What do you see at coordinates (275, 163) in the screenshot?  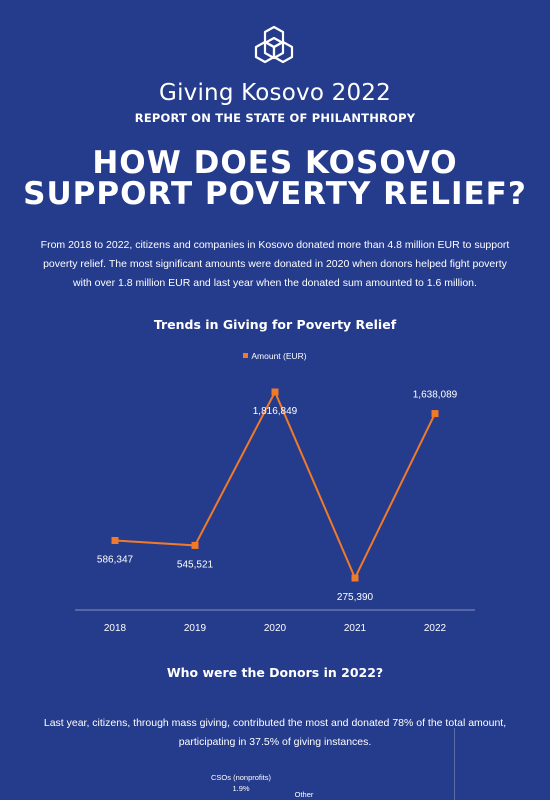 I see `headline-line-1: HOW DOES KOSOVO` at bounding box center [275, 163].